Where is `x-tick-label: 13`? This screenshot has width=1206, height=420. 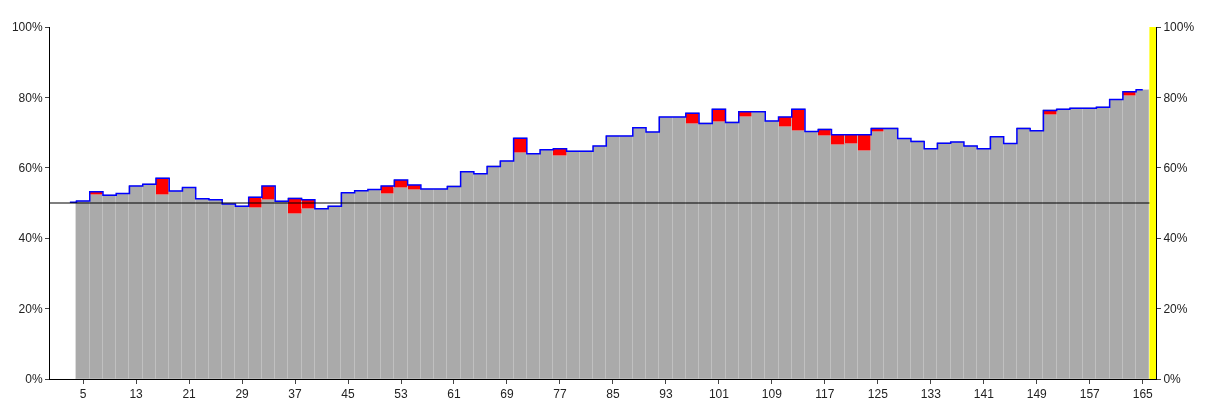
x-tick-label: 13 is located at coordinates (136, 394).